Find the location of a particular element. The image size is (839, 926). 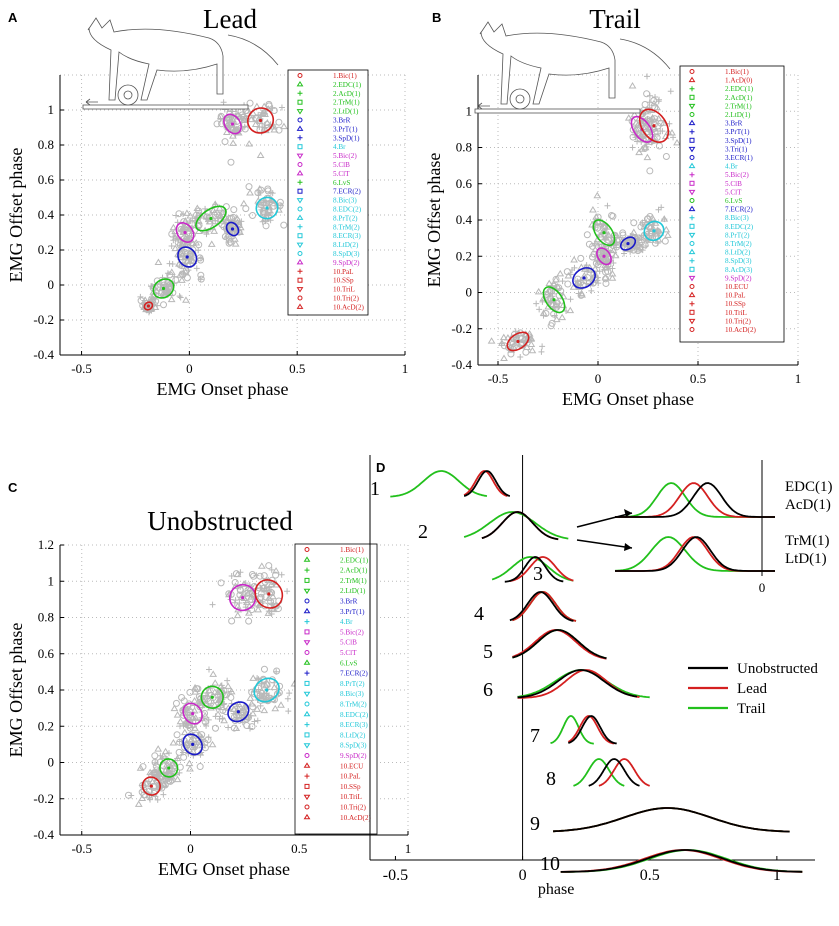

panel-label: B is located at coordinates (436, 17).